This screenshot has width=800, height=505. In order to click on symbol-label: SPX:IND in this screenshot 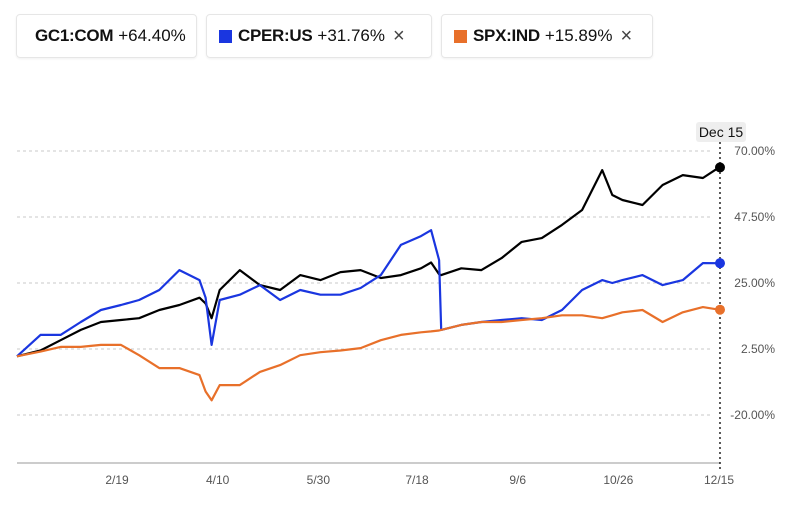, I will do `click(506, 35)`.